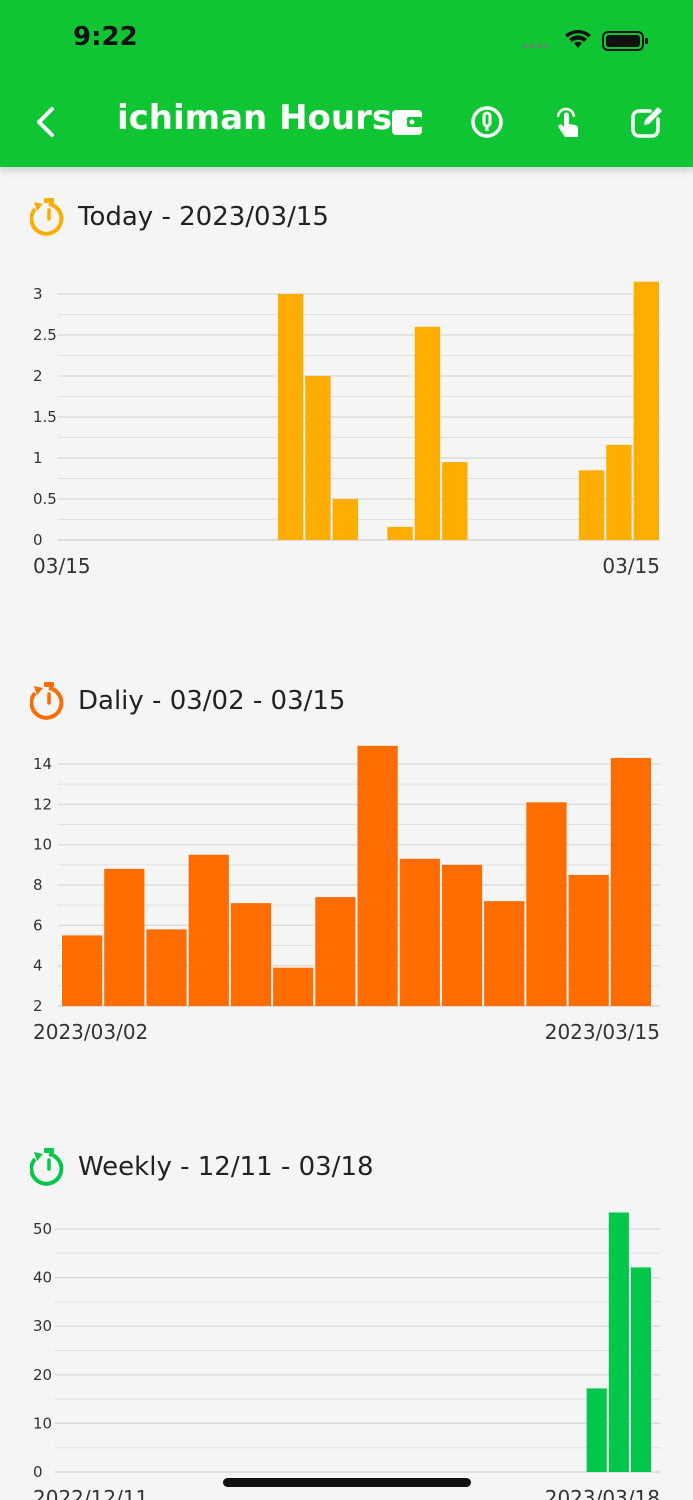 This screenshot has height=1500, width=693. What do you see at coordinates (38, 458) in the screenshot?
I see `y-tick-label: 1` at bounding box center [38, 458].